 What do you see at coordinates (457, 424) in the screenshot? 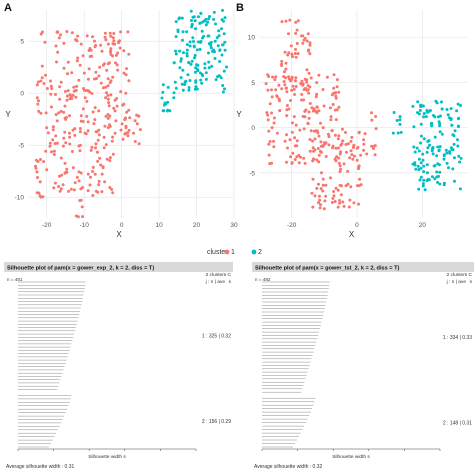
I see `silhouette-cluster-label: 2 : 148 | 0.31` at bounding box center [457, 424].